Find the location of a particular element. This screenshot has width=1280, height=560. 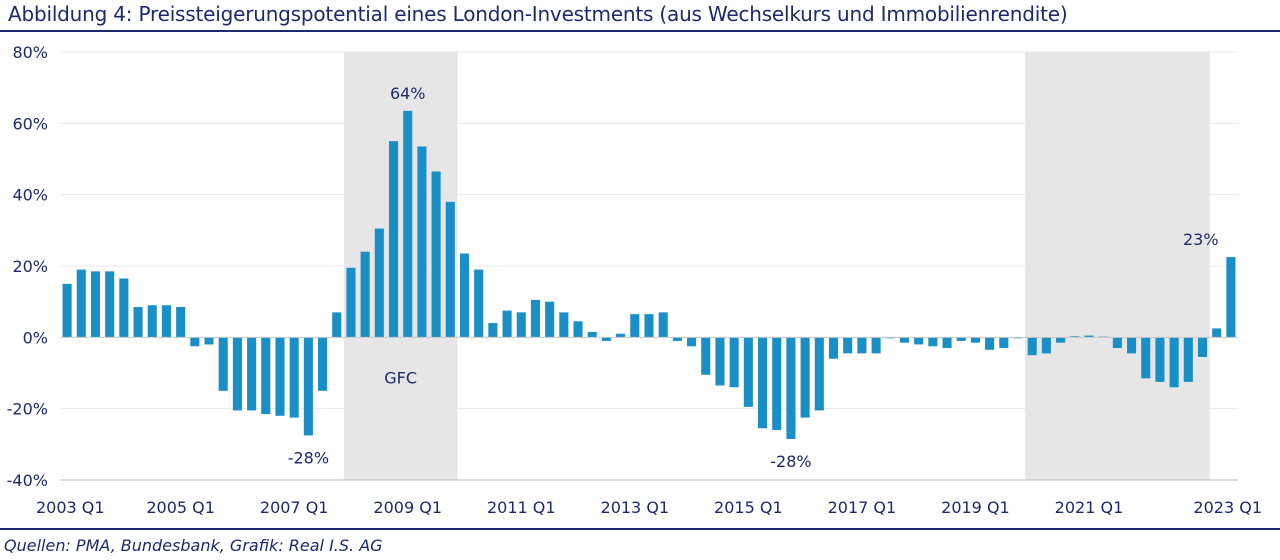

y-tick-label: 40% is located at coordinates (30, 195).